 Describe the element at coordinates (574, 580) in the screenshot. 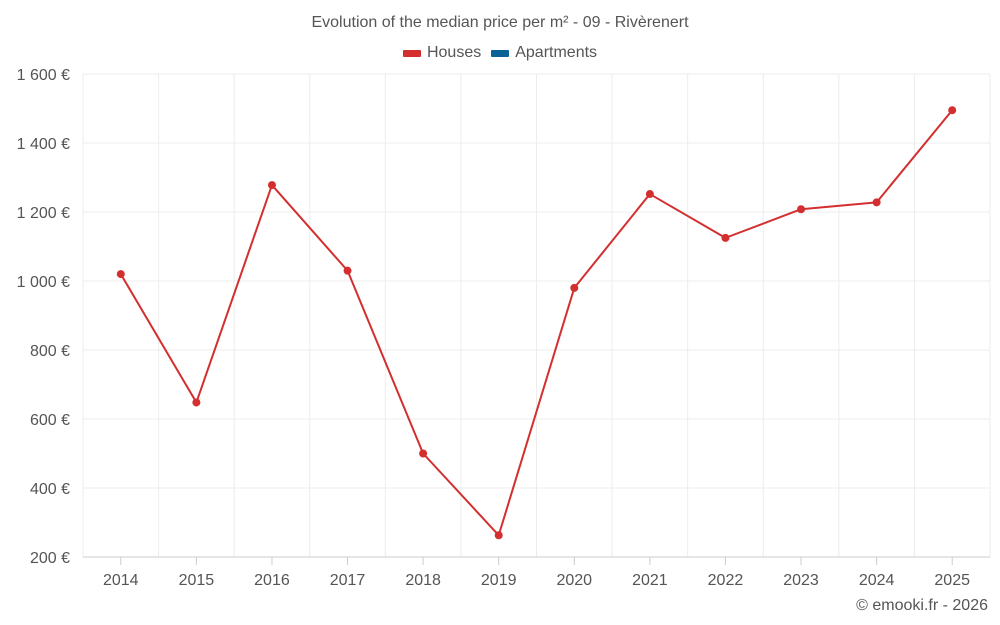

I see `x-tick-label: 2020` at that location.